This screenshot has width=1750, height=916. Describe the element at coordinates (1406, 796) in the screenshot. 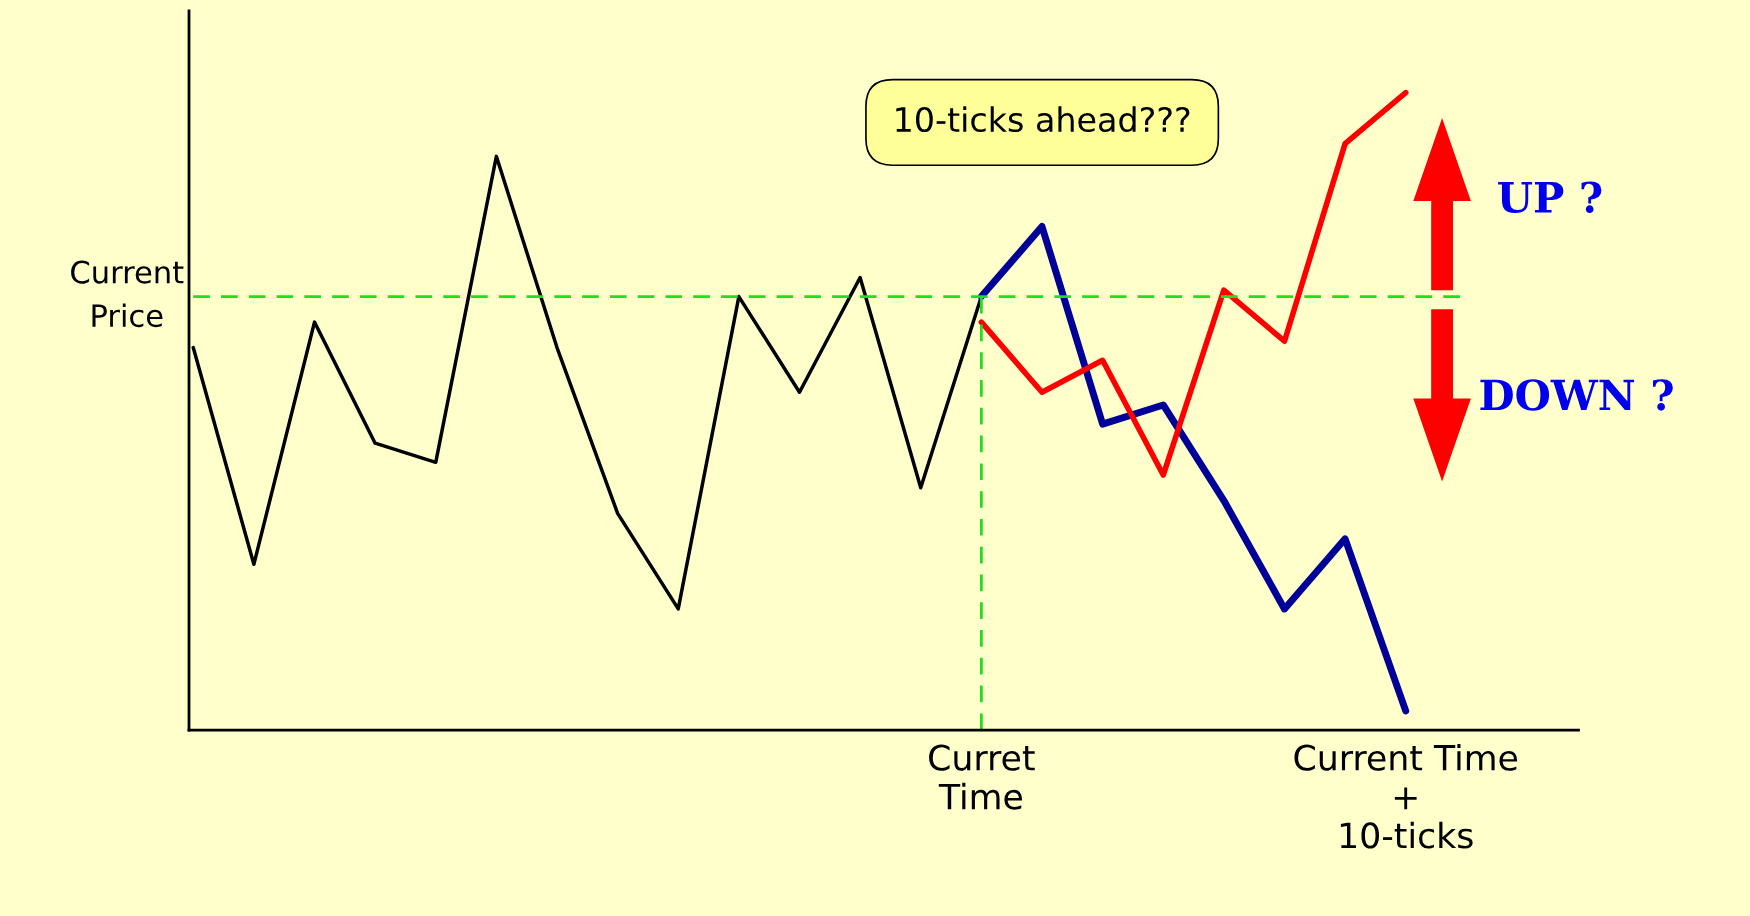

I see `x-tick-label: Current Time + 10-ticks` at that location.